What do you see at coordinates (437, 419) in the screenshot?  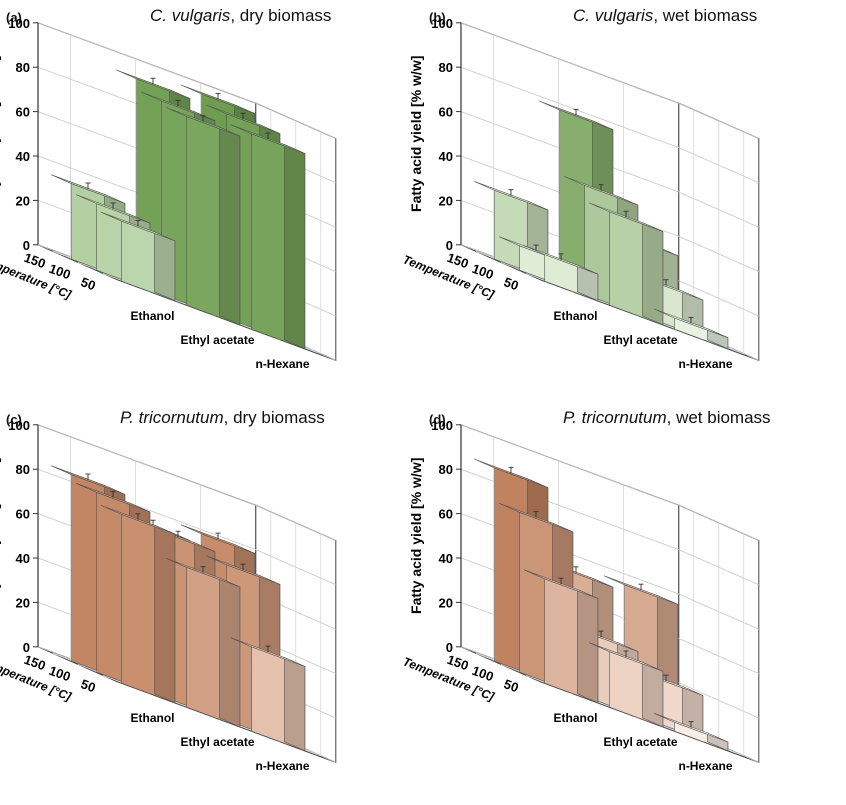 I see `panel-label: (d)` at bounding box center [437, 419].